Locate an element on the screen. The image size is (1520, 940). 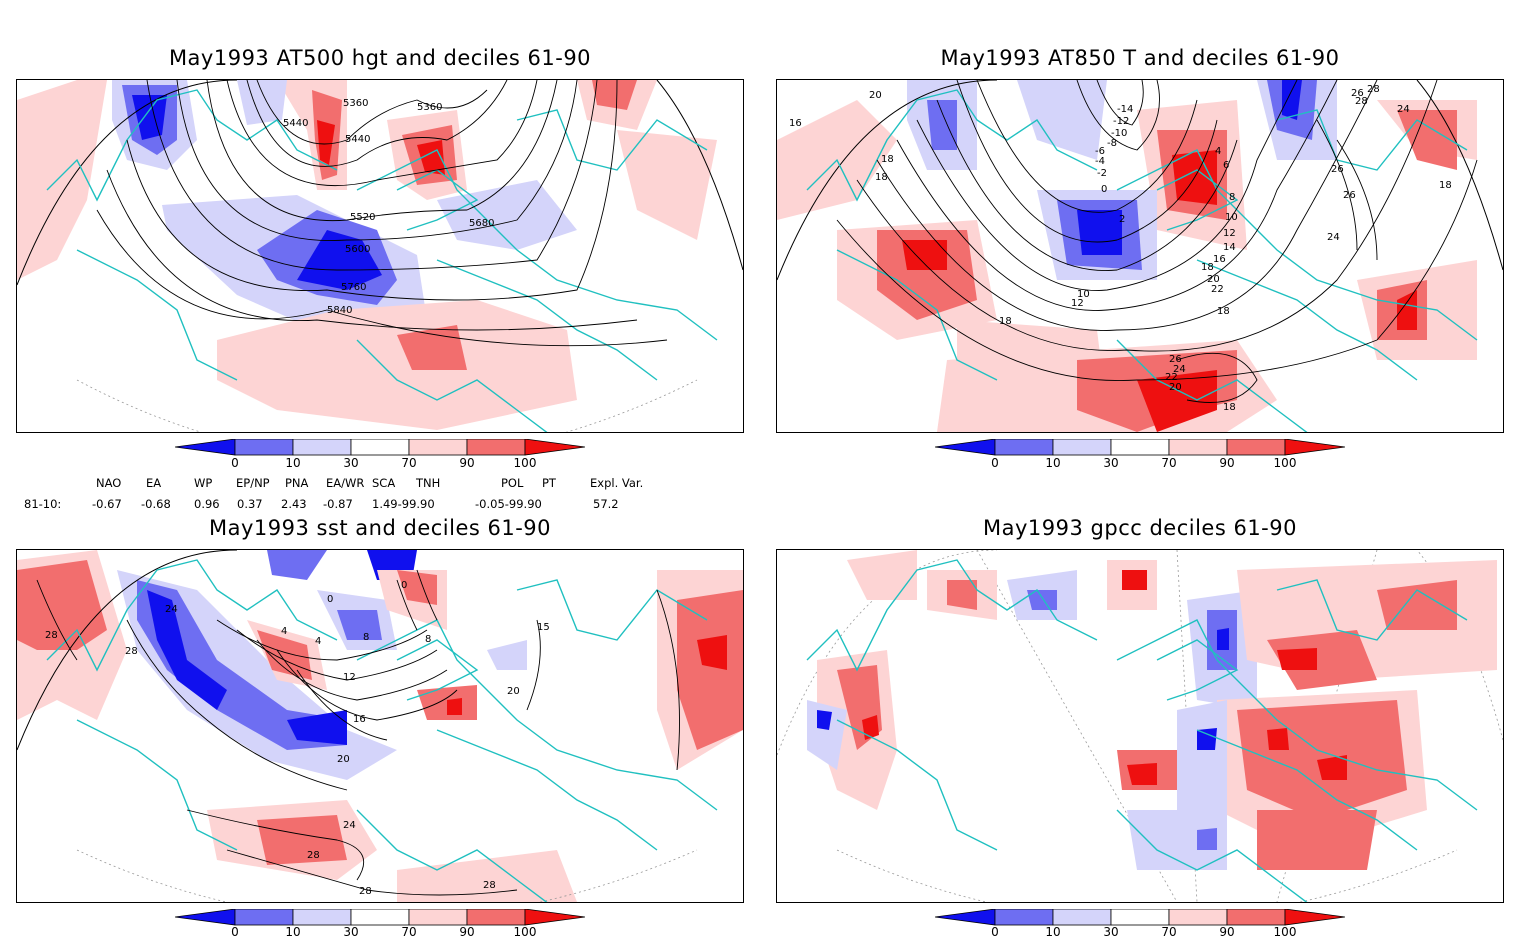
contour-label: -2 is located at coordinates (1102, 173).